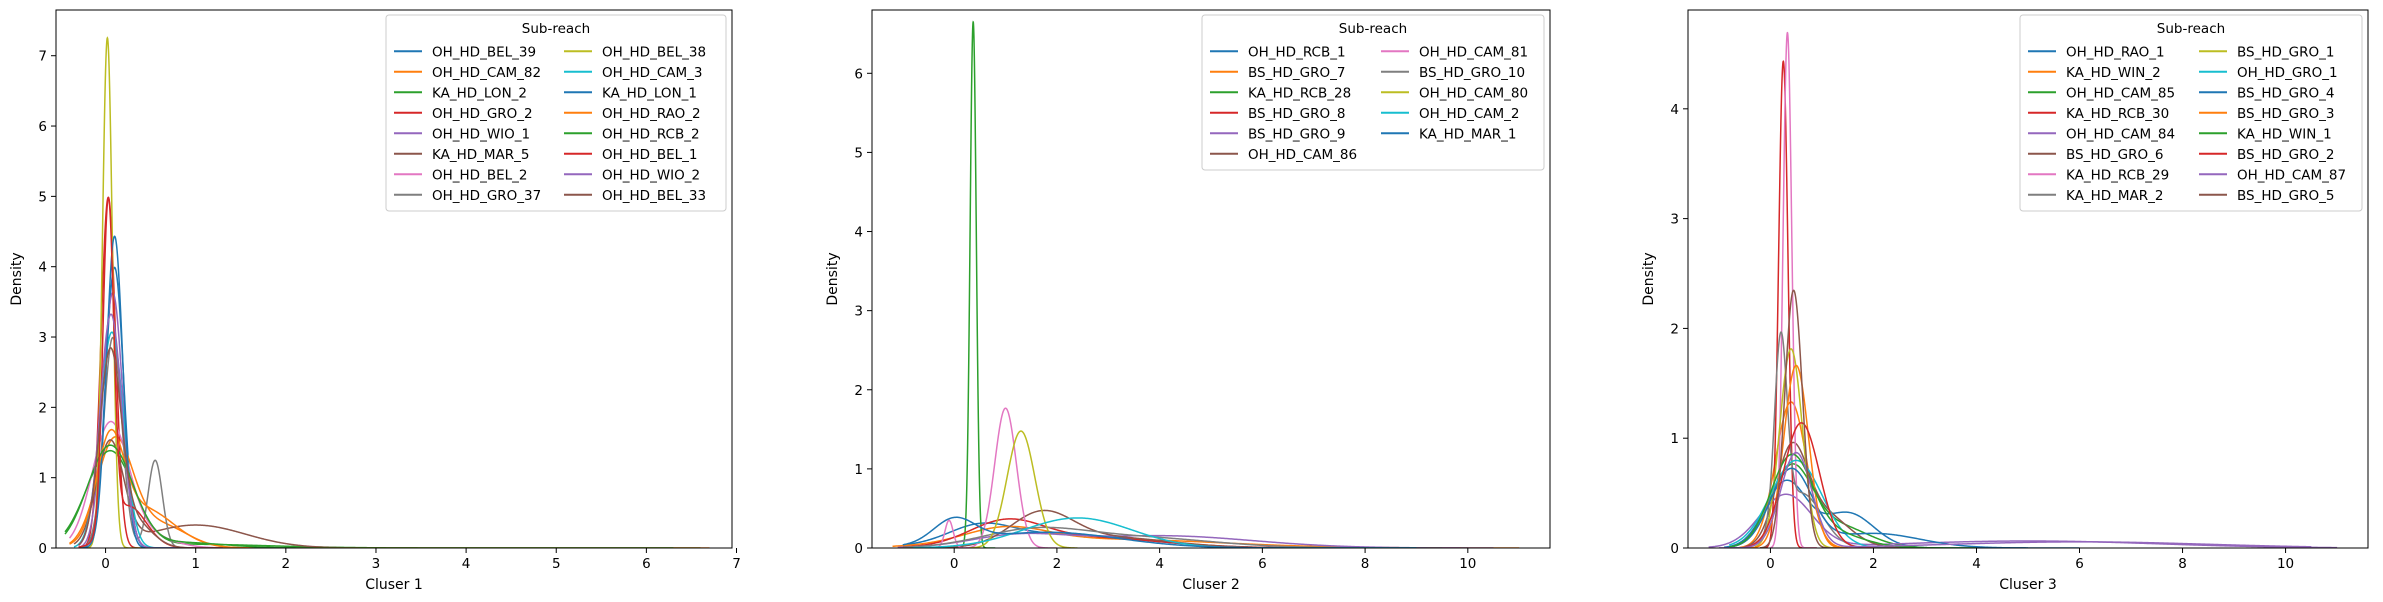 The height and width of the screenshot is (602, 2383). What do you see at coordinates (2028, 585) in the screenshot?
I see `x-axis-label: Cluser 3` at bounding box center [2028, 585].